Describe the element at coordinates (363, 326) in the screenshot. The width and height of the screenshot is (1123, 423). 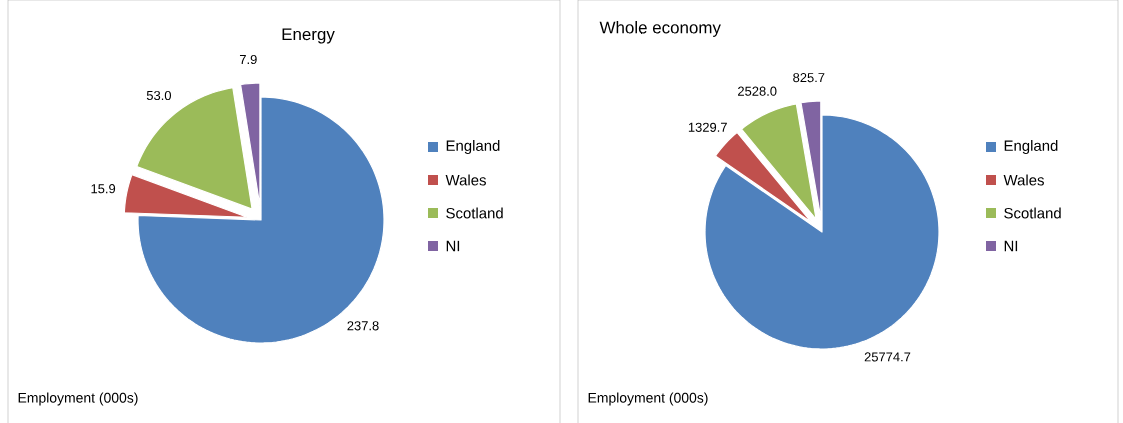
I see `data-label: 237.8` at that location.